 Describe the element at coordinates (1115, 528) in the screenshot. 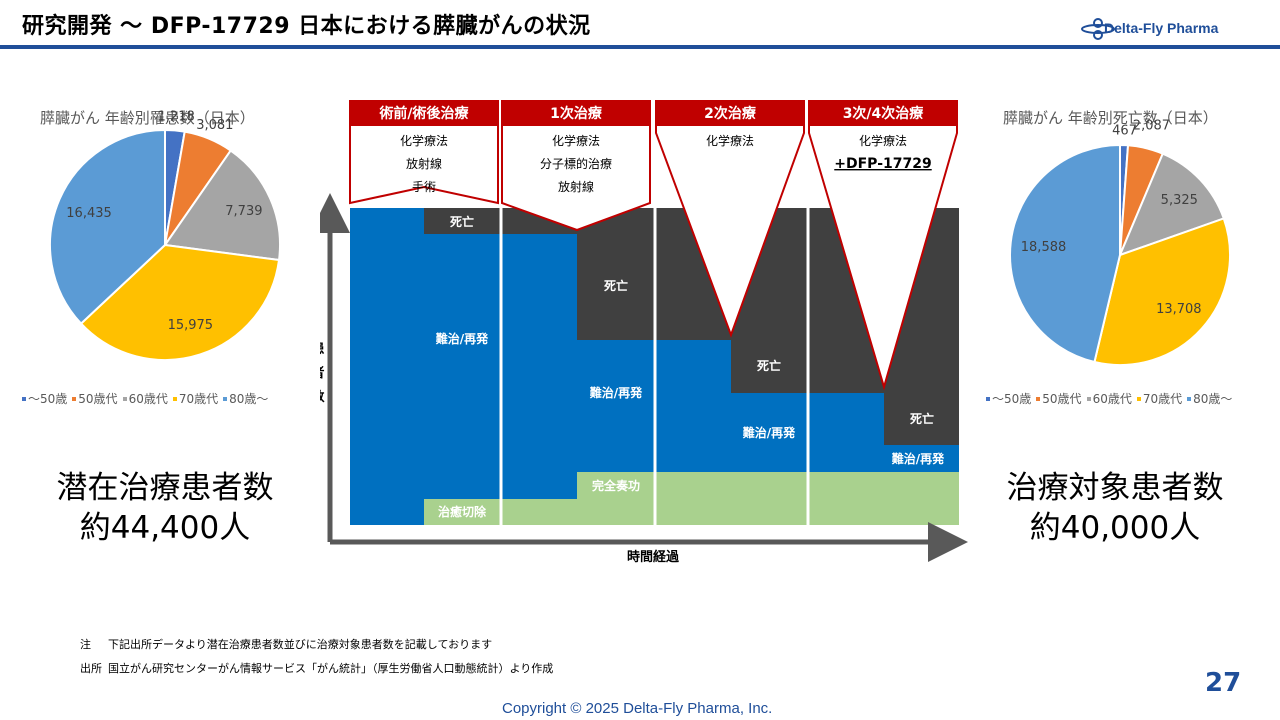

I see `target-patients-value: 約40,000人` at that location.